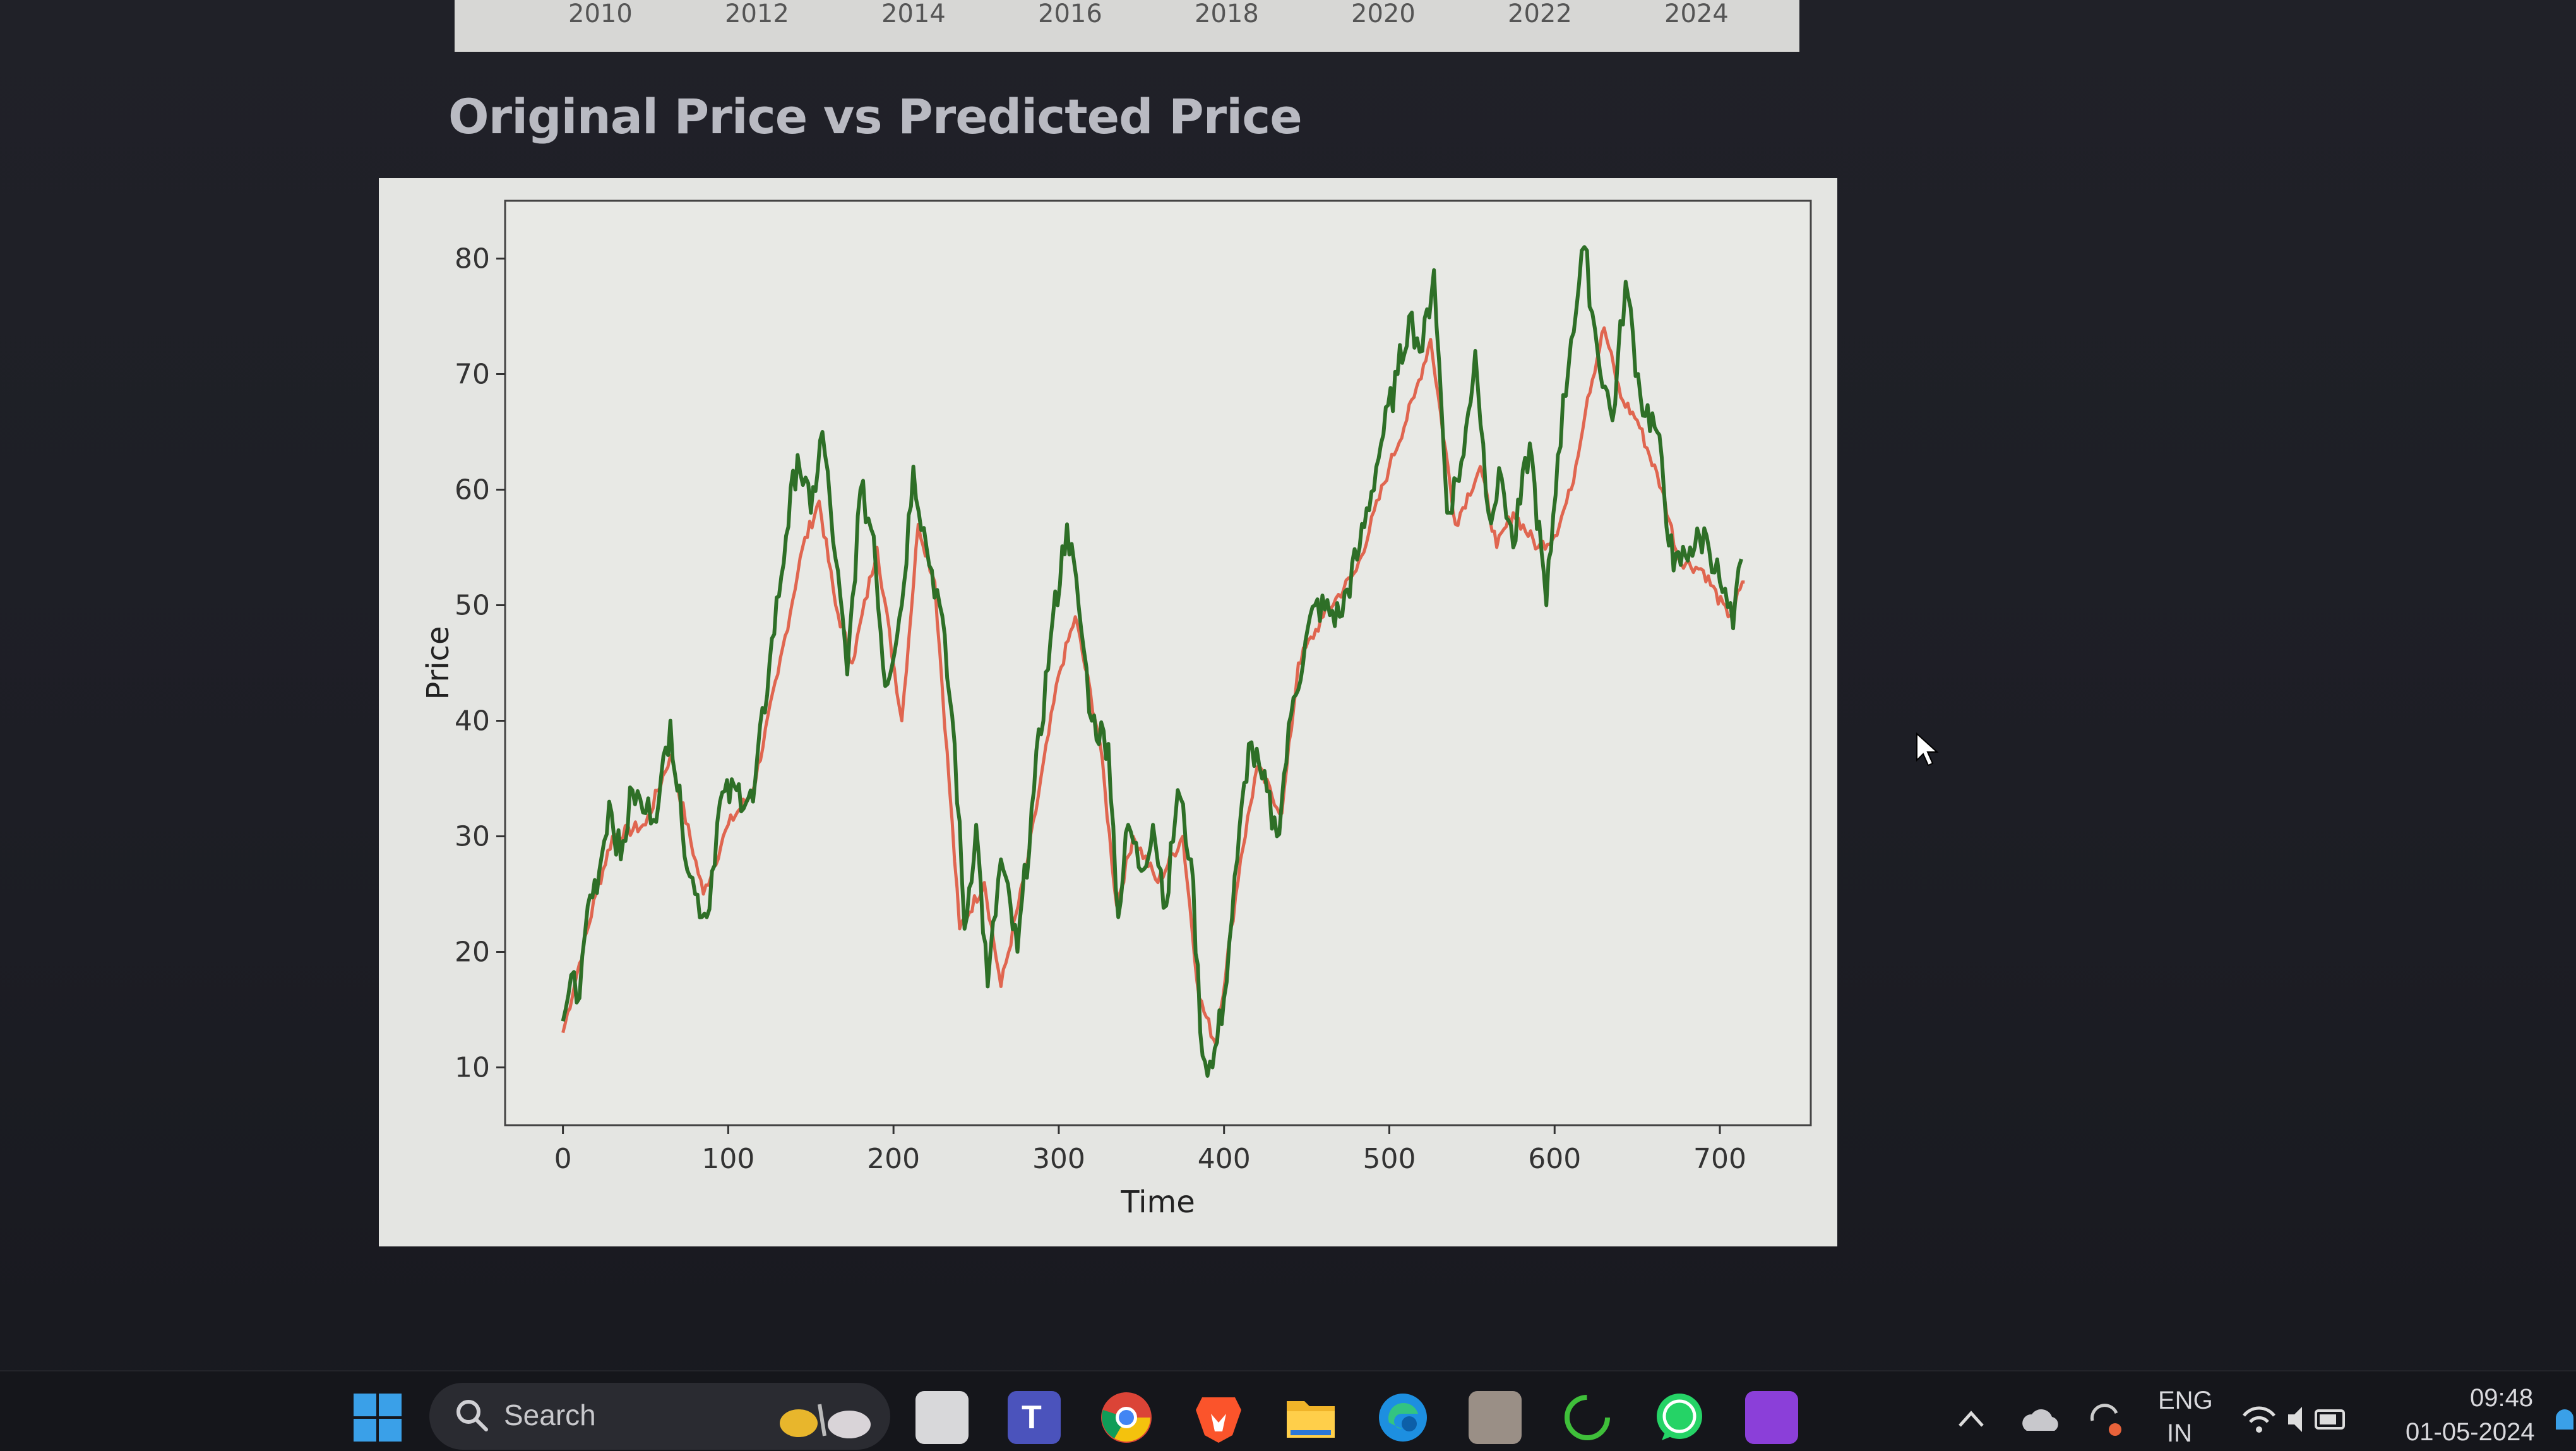 Image resolution: width=2576 pixels, height=1451 pixels. I want to click on year-label: 2022, so click(1540, 14).